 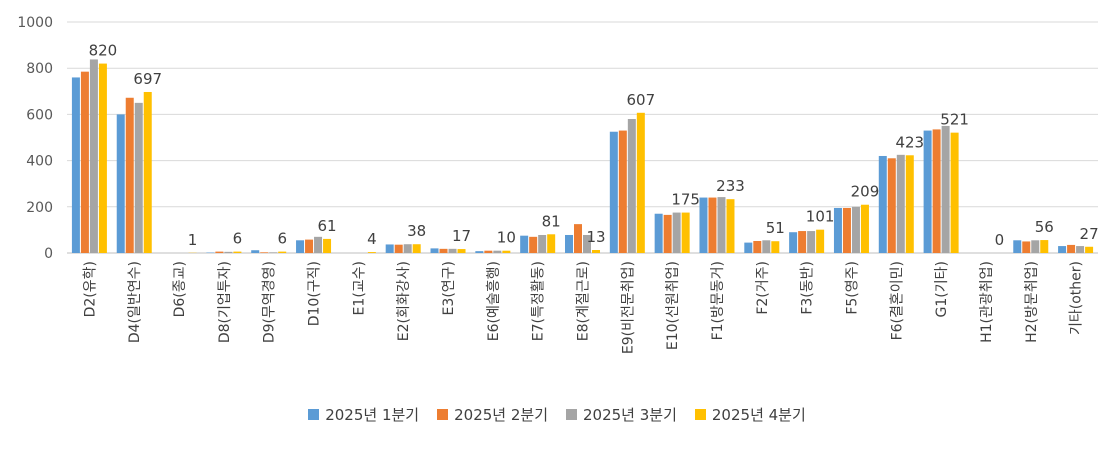 What do you see at coordinates (1032, 302) in the screenshot?
I see `x-tick-label-21: H2(방문취업)` at bounding box center [1032, 302].